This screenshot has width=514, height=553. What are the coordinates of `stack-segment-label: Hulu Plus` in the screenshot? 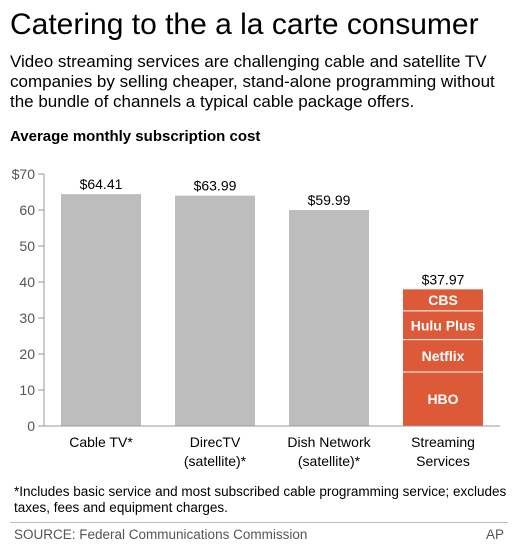 It's located at (443, 325).